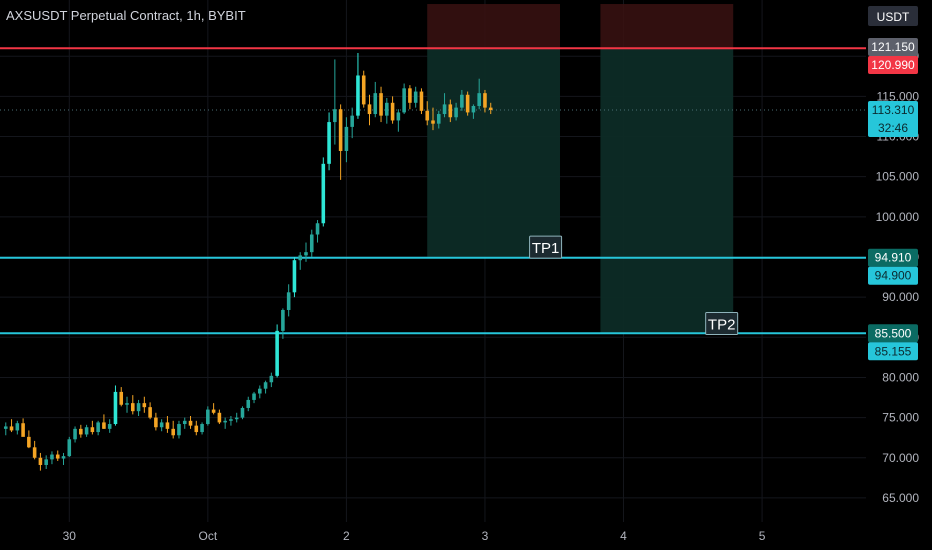 This screenshot has width=932, height=550. I want to click on price-tag-value: 85.155, so click(893, 351).